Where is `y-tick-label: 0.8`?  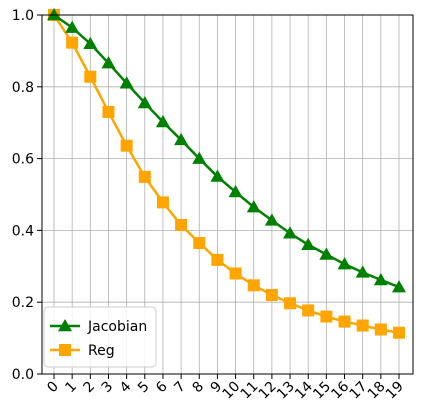
y-tick-label: 0.8 is located at coordinates (23, 88).